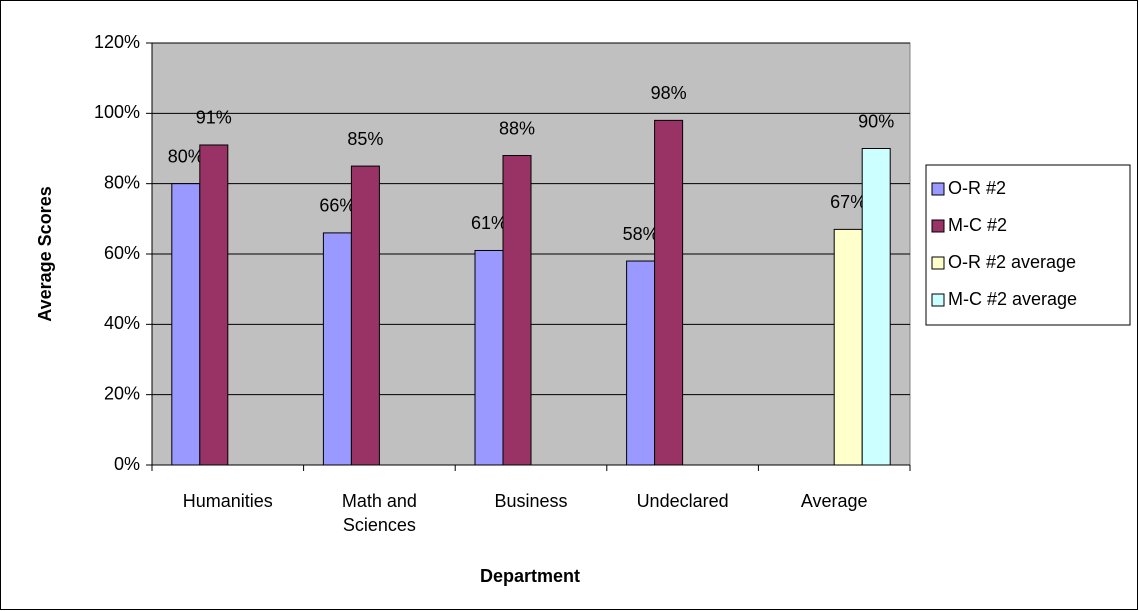  What do you see at coordinates (530, 576) in the screenshot?
I see `x-axis-label: Department` at bounding box center [530, 576].